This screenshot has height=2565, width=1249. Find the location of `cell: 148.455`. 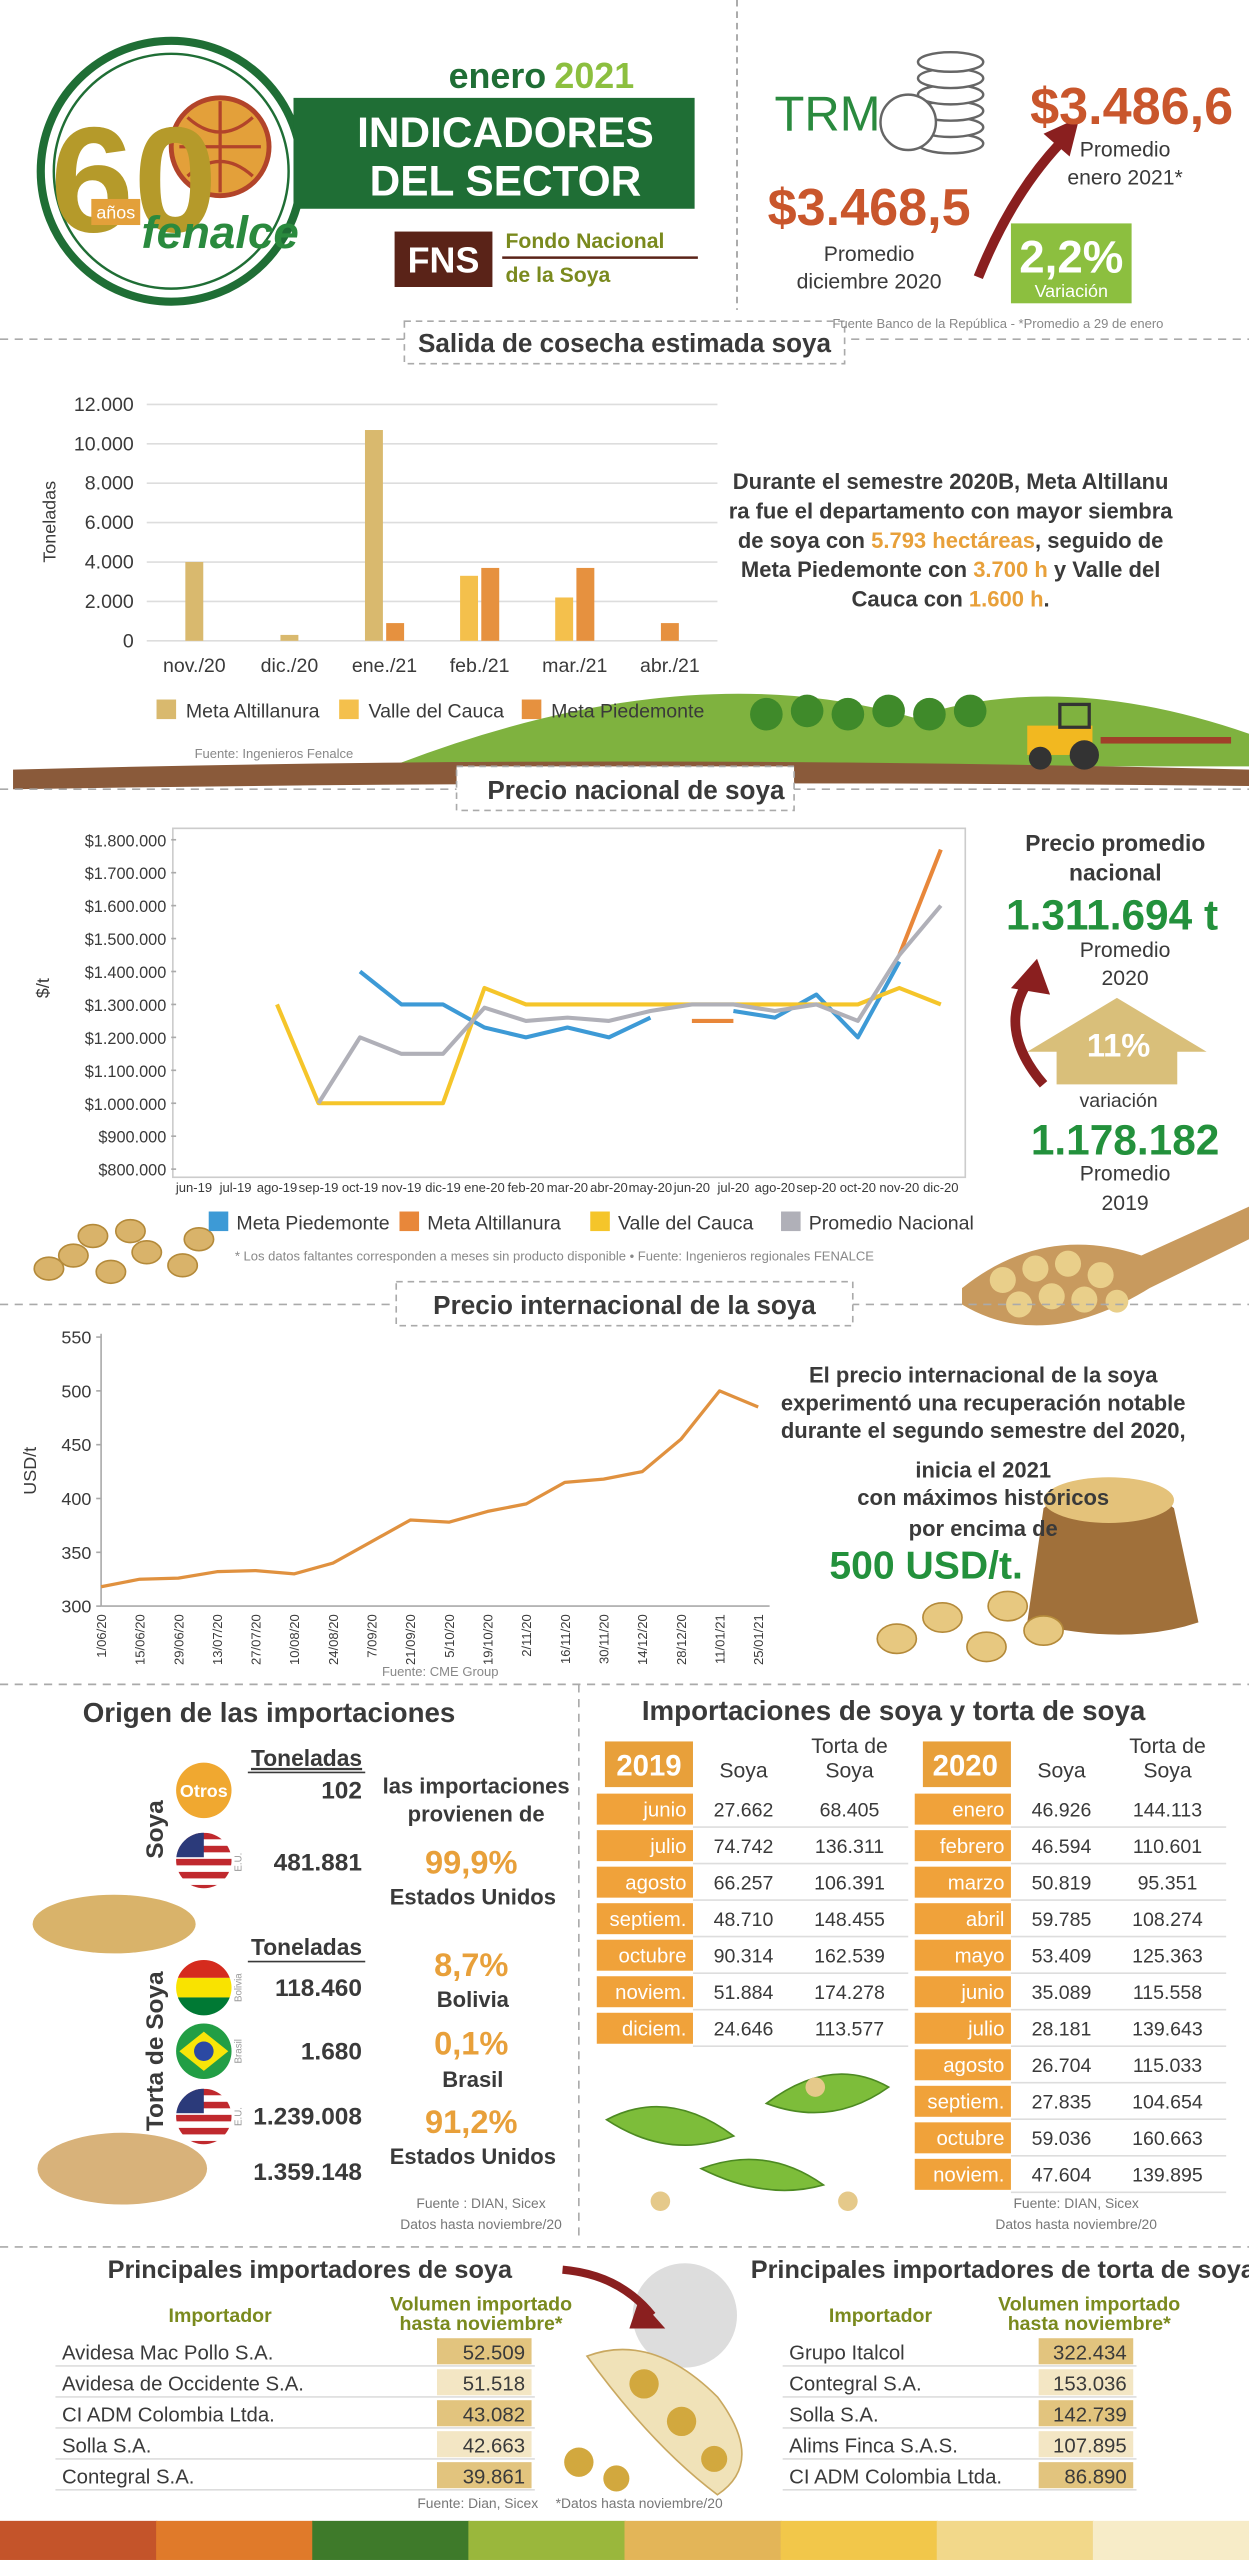

cell: 148.455 is located at coordinates (849, 1920).